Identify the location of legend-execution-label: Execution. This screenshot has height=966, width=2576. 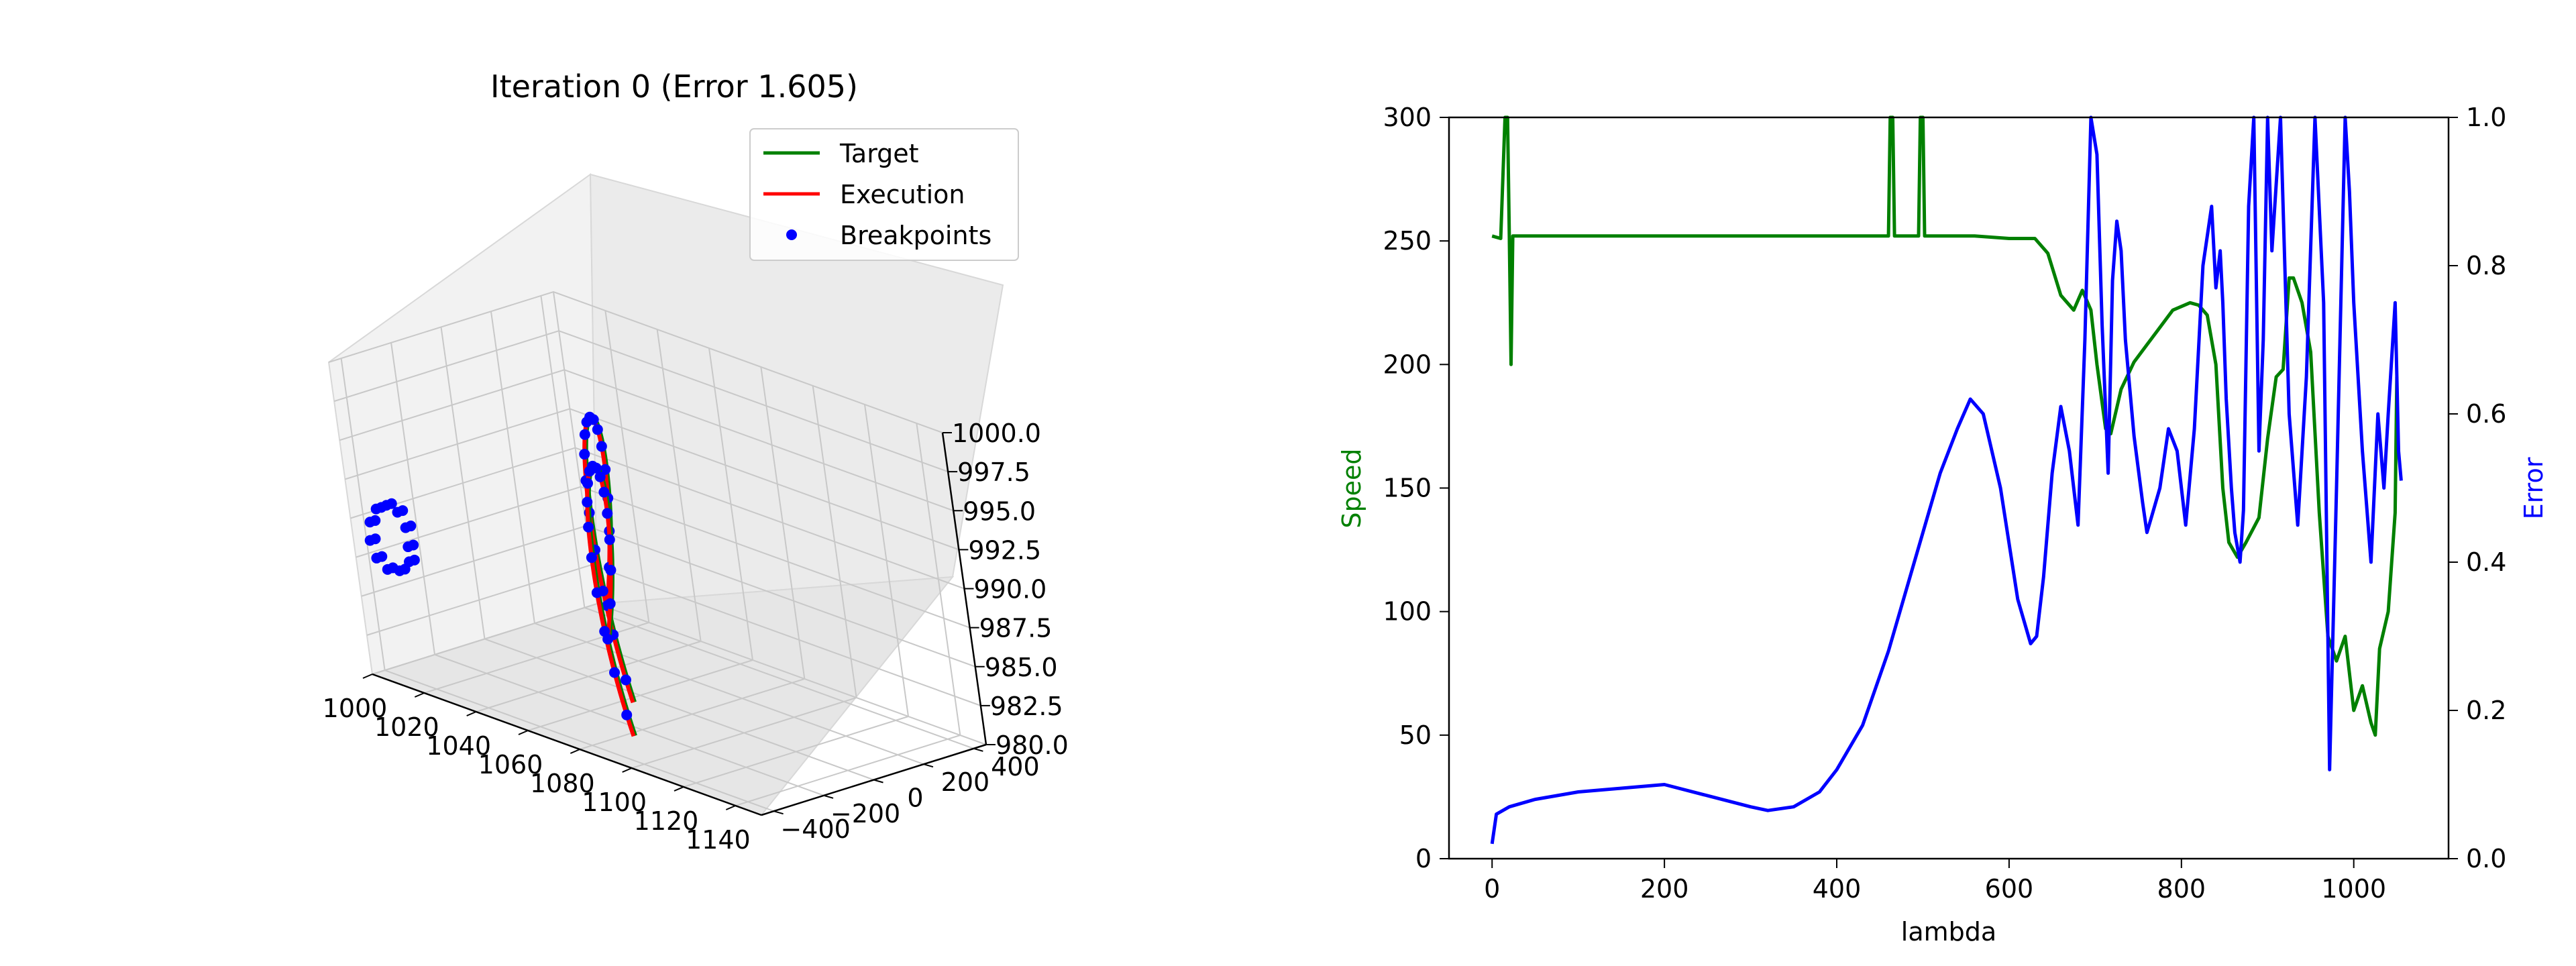
(902, 194).